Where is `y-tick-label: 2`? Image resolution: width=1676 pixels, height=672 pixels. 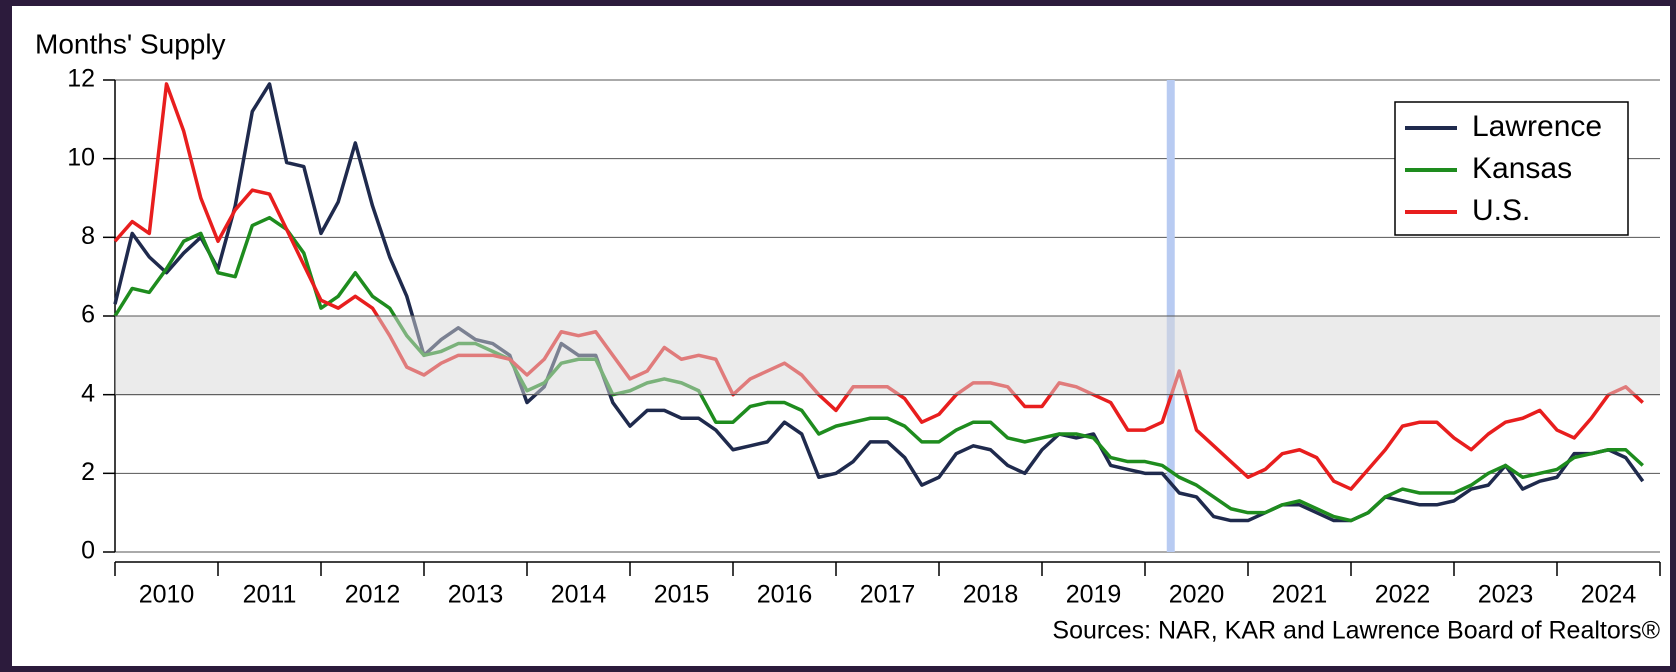
y-tick-label: 2 is located at coordinates (88, 472).